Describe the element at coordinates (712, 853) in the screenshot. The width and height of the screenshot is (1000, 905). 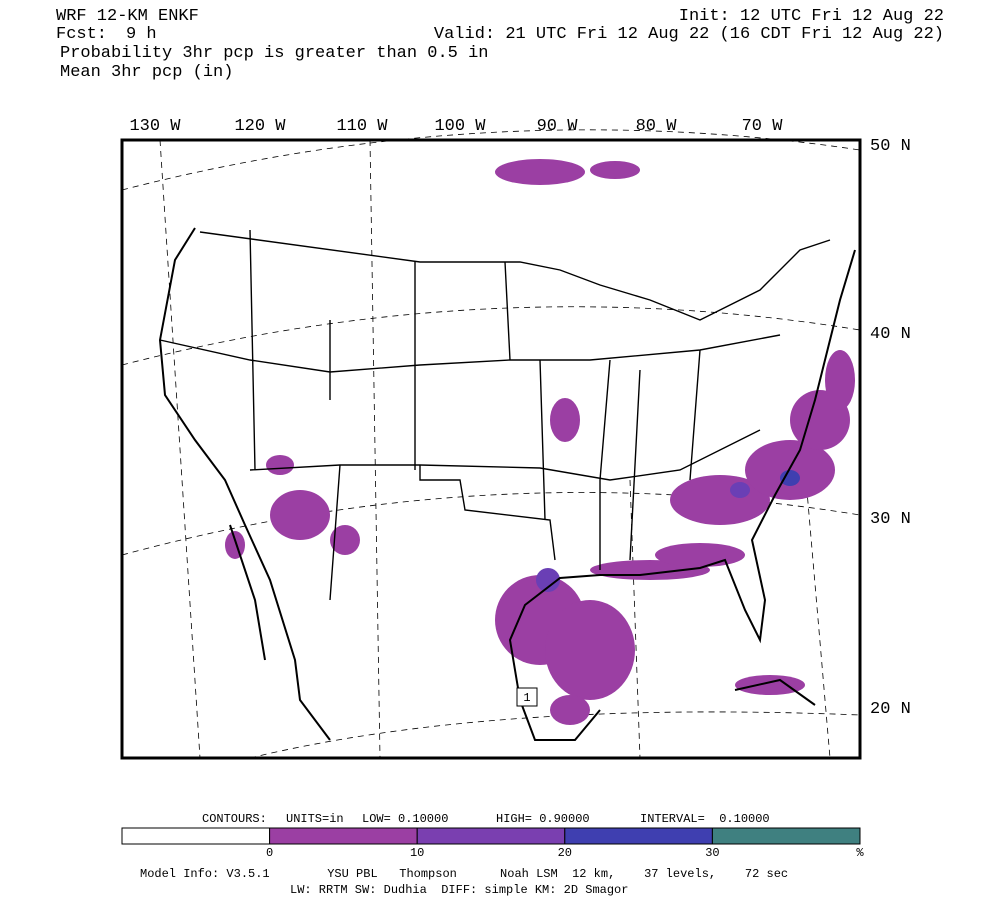
I see `colorbar-tick: 30` at that location.